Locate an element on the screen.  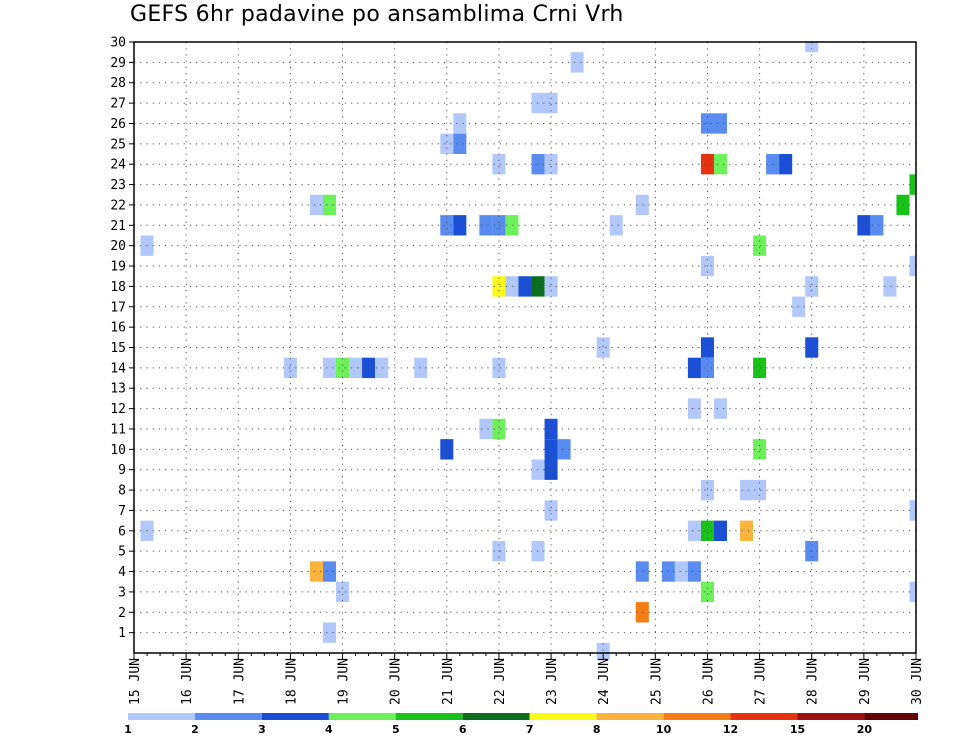
y-tick-label: 3 is located at coordinates (122, 592).